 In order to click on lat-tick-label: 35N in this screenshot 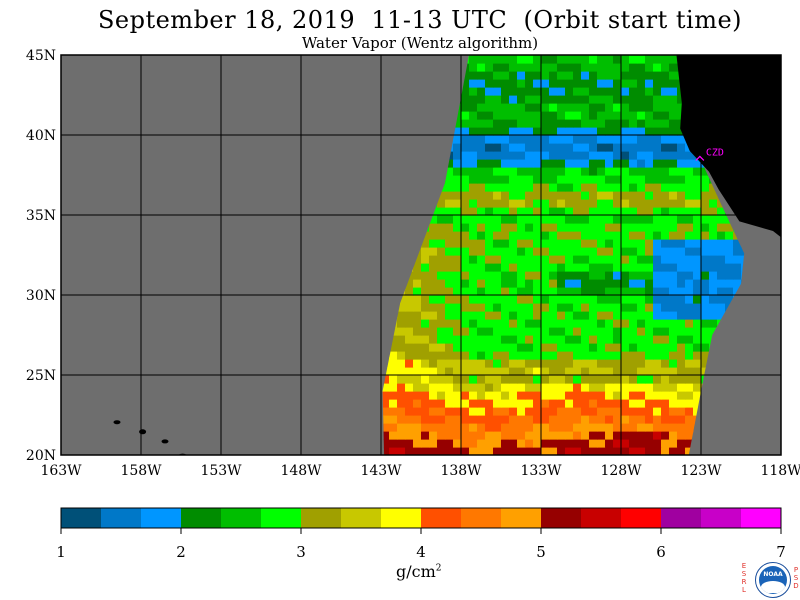, I will do `click(41, 216)`.